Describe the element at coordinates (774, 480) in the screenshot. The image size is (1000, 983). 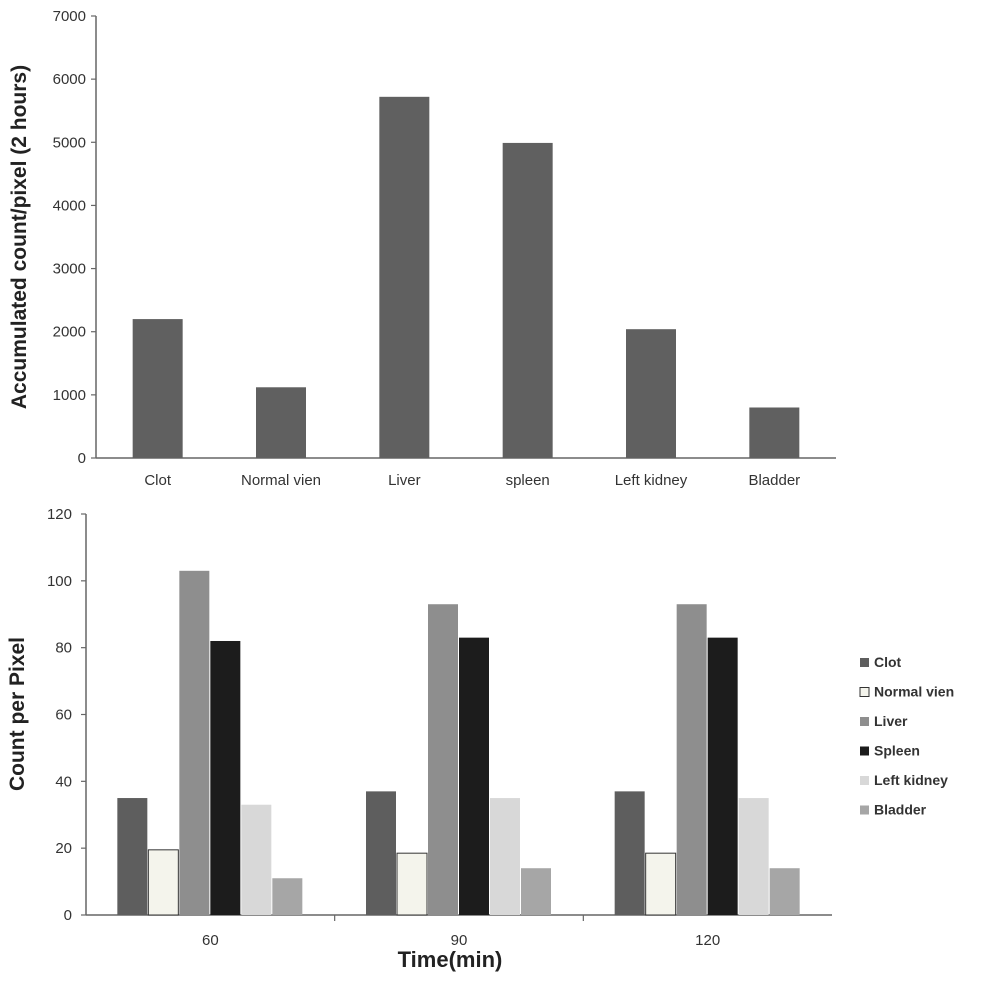
I see `top-x-tick-label: Bladder` at that location.